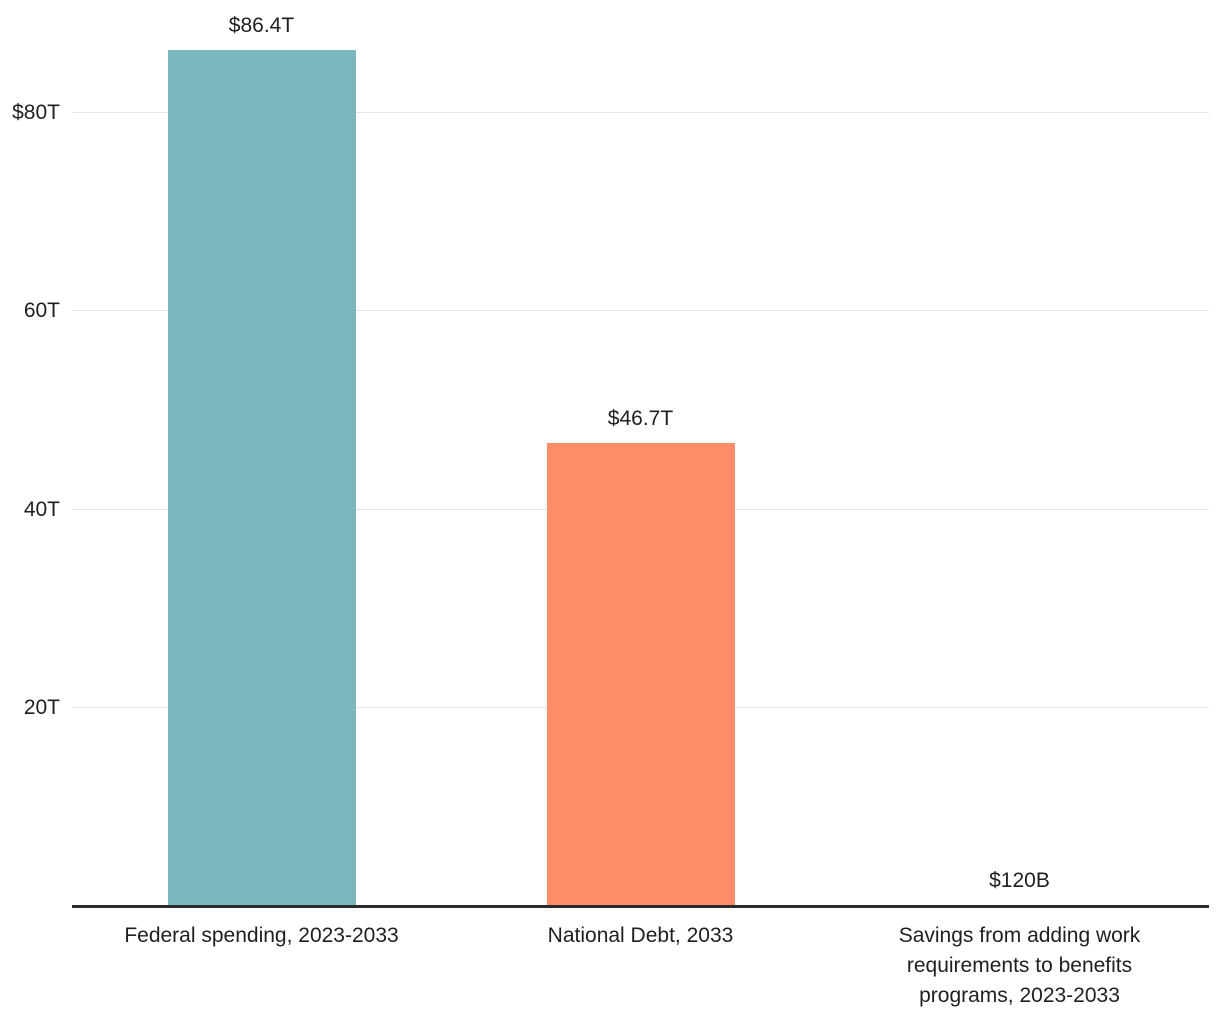 The width and height of the screenshot is (1220, 1020). Describe the element at coordinates (640, 906) in the screenshot. I see `x-axis-line` at that location.